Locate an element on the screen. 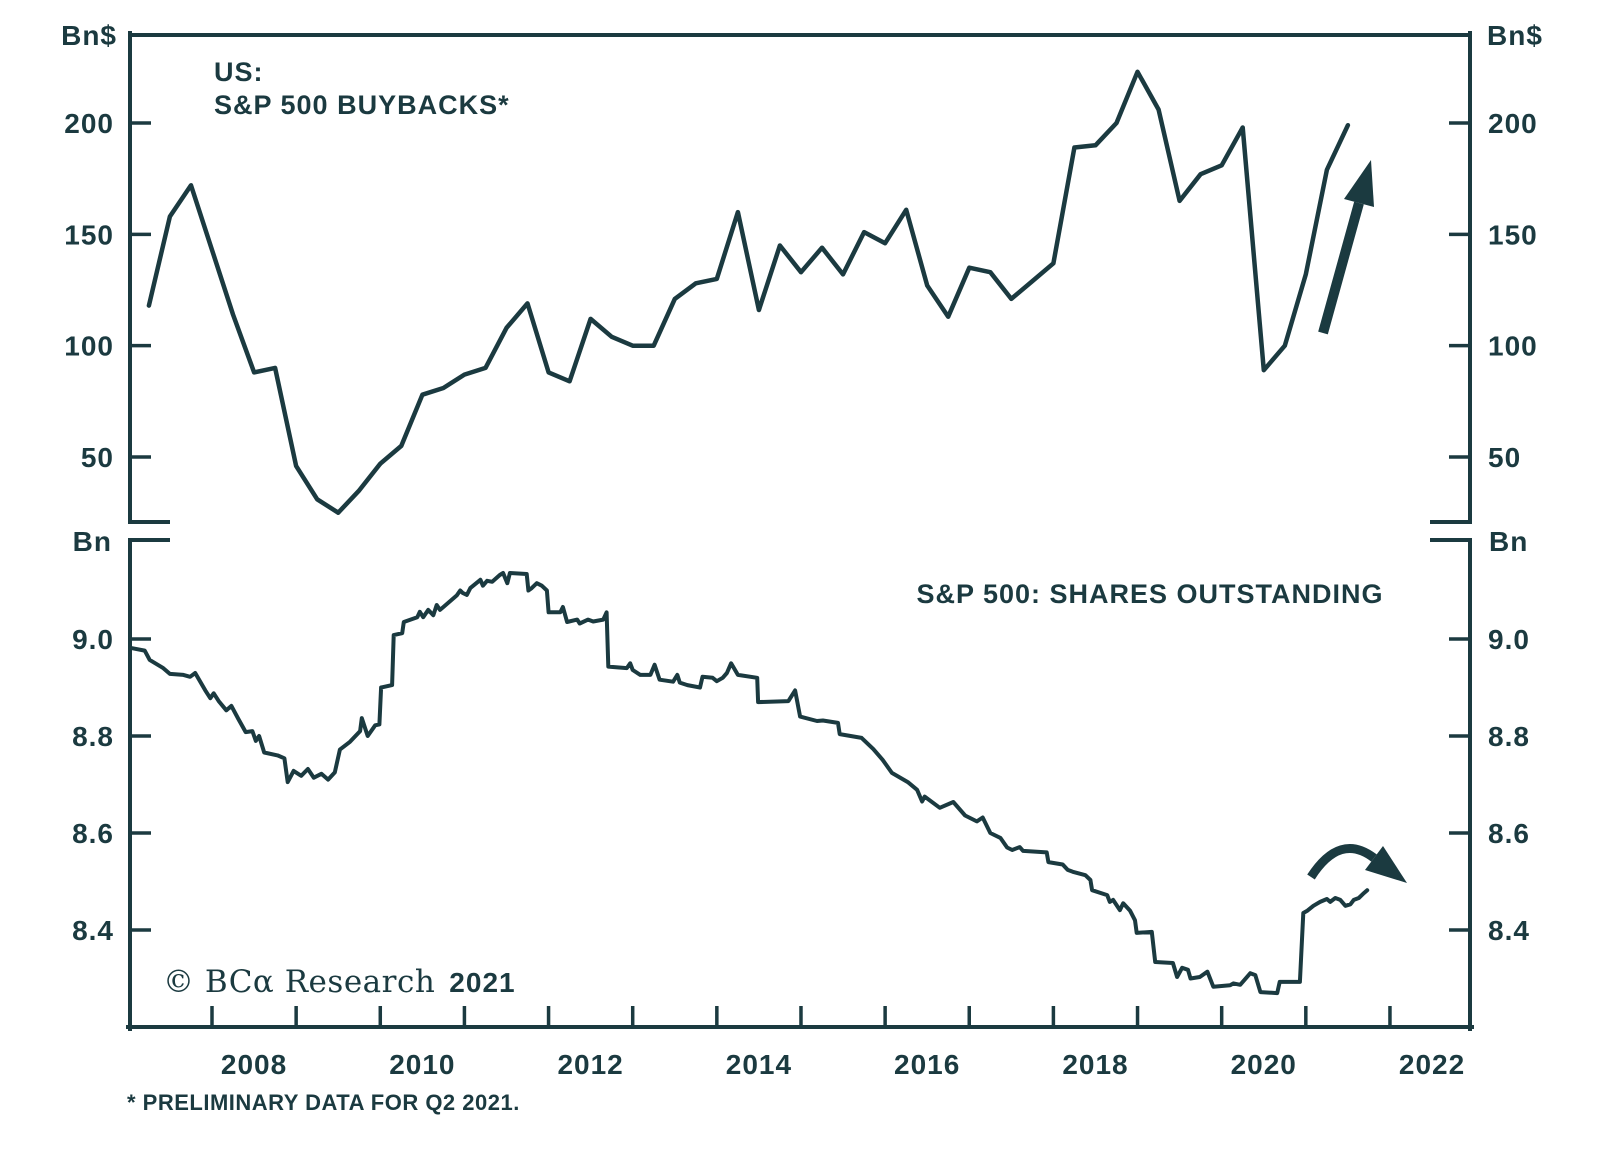  top-left-unit-label: Bn$ is located at coordinates (89, 35).